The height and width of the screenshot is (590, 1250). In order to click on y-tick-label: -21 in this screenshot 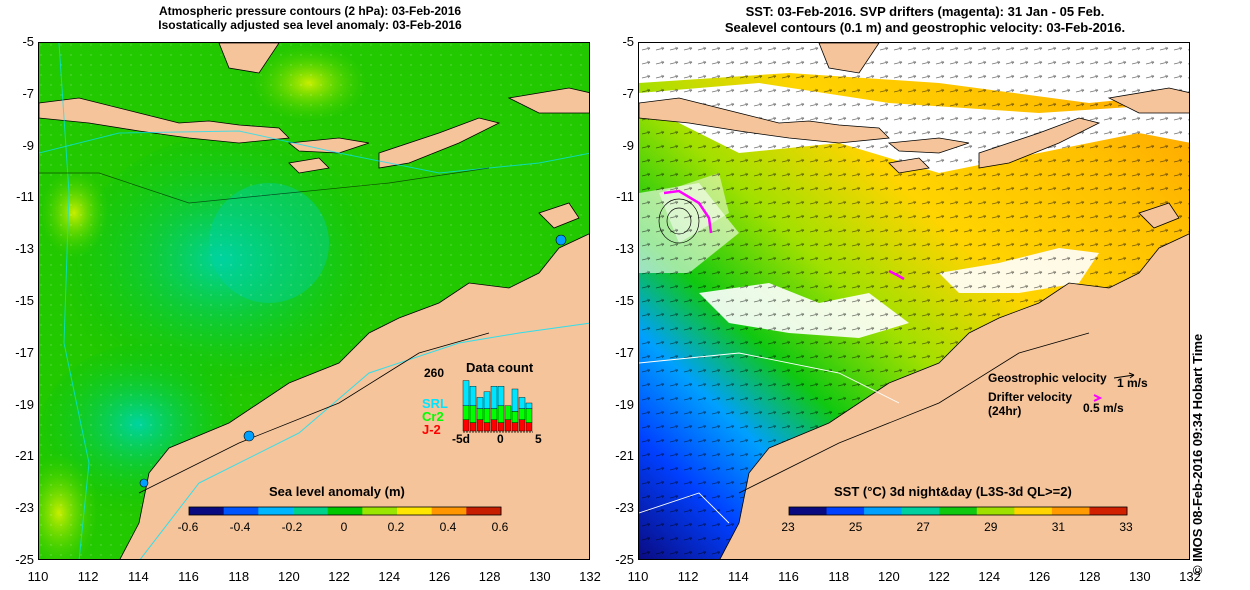, I will do `click(24, 456)`.